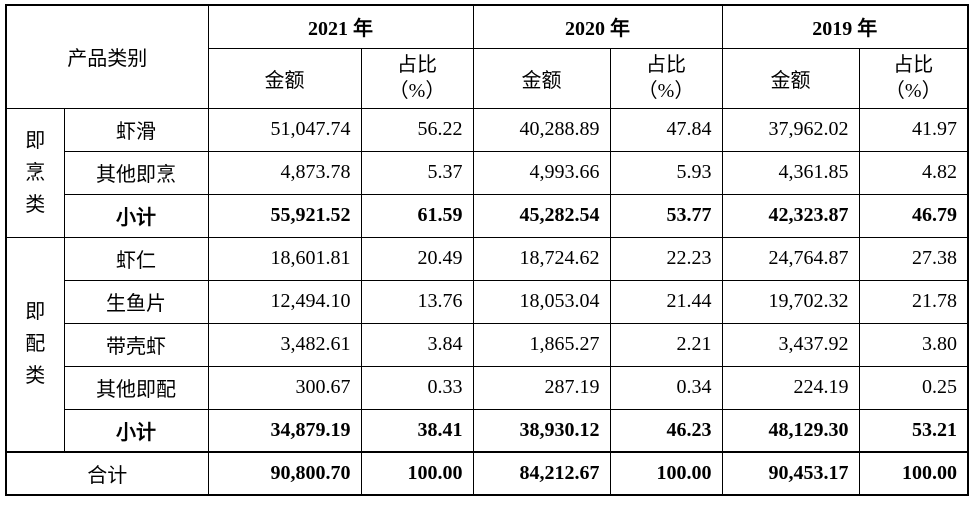  I want to click on cell-amount: 37,962.02, so click(790, 129).